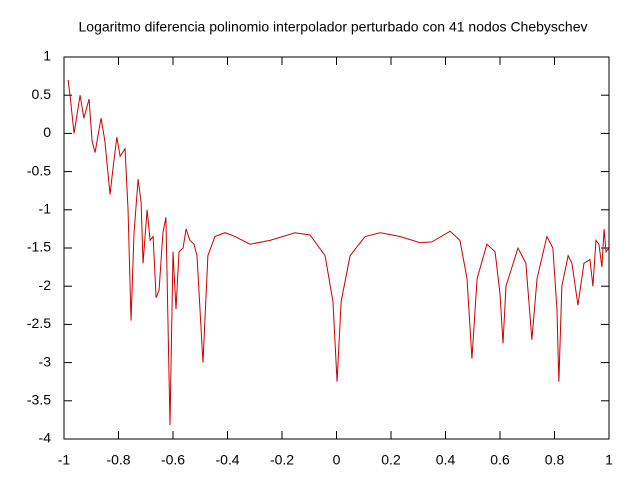 The image size is (640, 480). What do you see at coordinates (39, 247) in the screenshot?
I see `y-tick-label: -1.5` at bounding box center [39, 247].